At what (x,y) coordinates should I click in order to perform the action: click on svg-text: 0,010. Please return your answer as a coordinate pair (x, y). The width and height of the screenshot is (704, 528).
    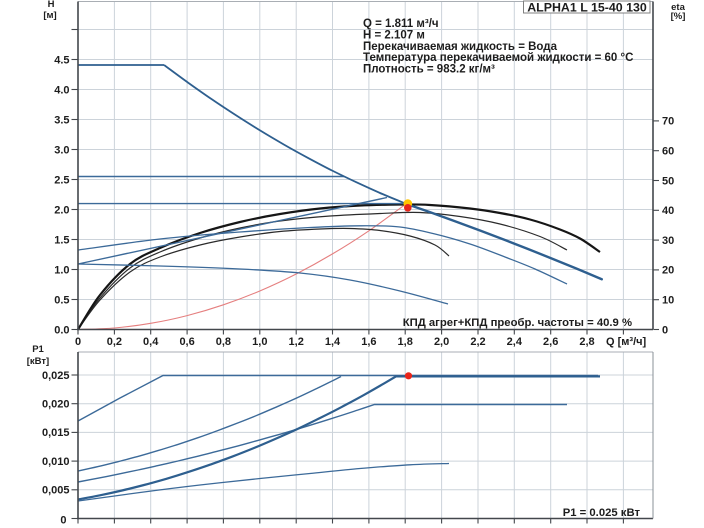
    Looking at the image, I should click on (56, 462).